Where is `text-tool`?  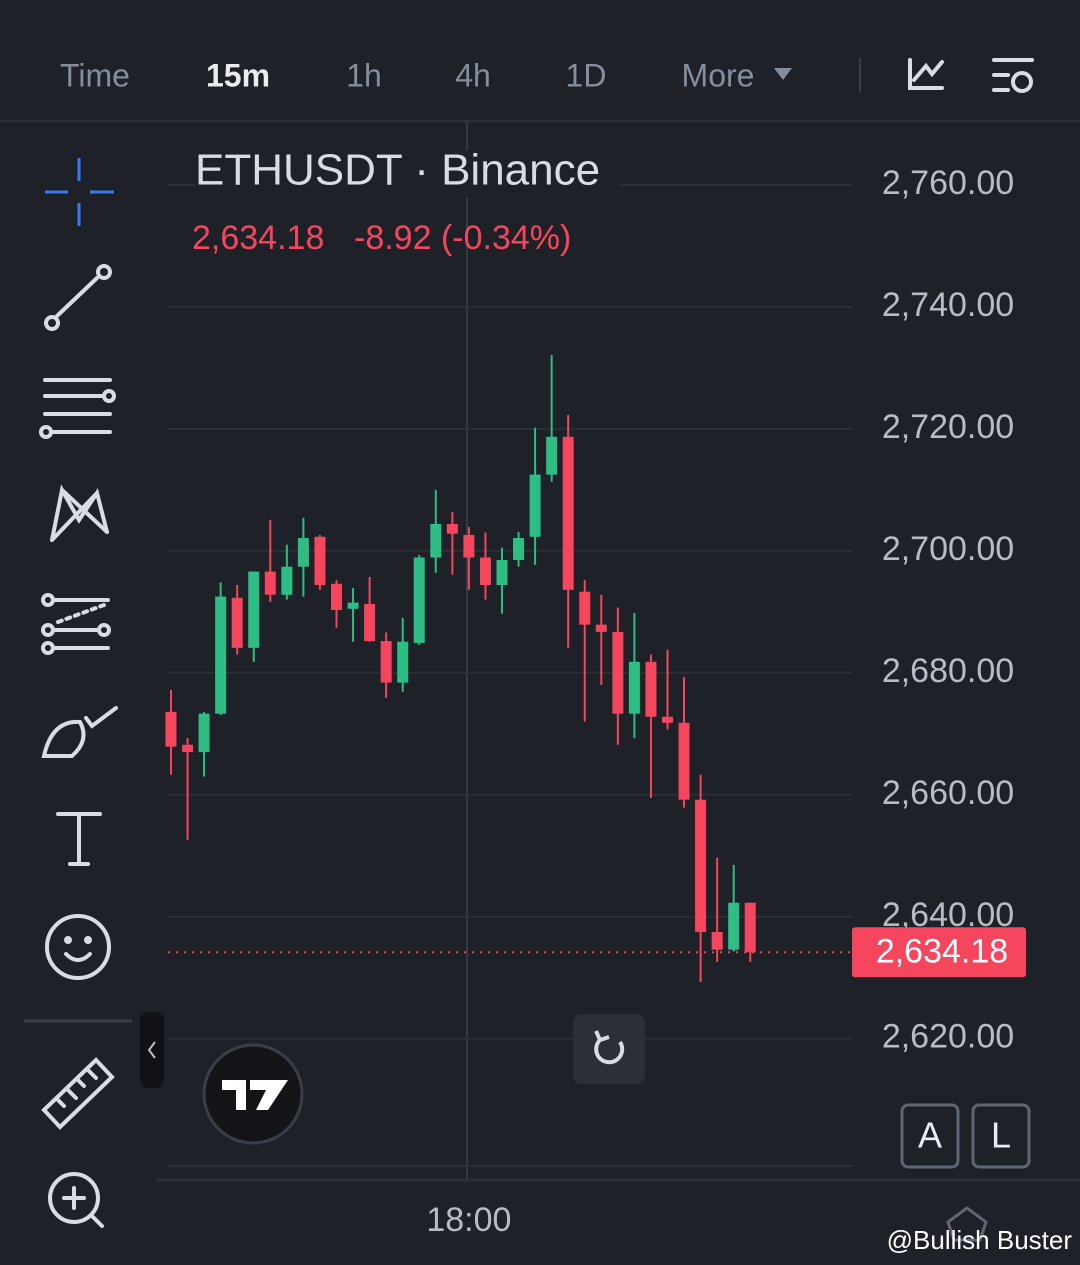 text-tool is located at coordinates (79, 839).